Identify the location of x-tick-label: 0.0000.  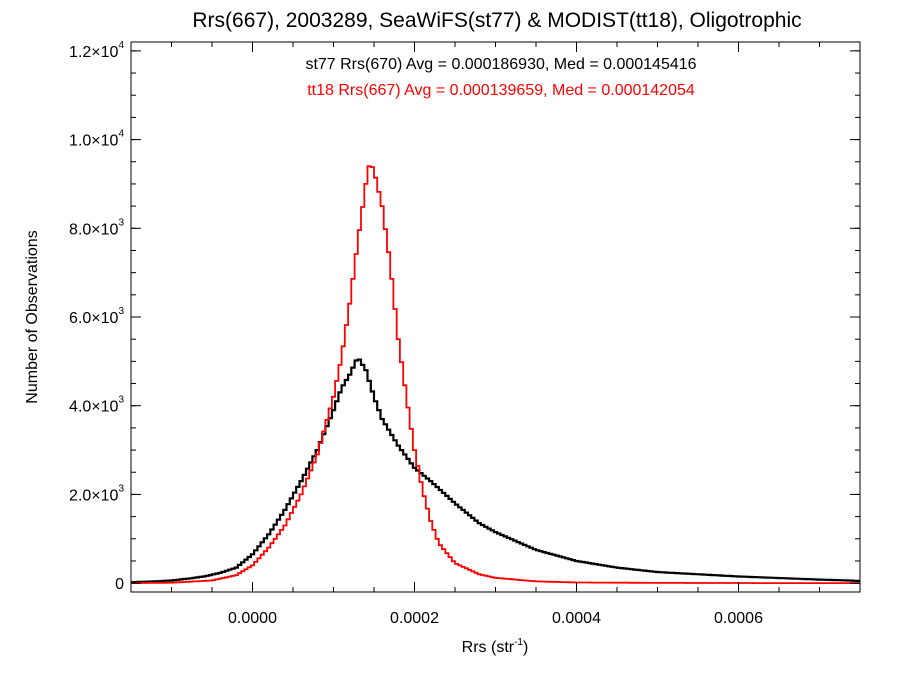
(252, 618).